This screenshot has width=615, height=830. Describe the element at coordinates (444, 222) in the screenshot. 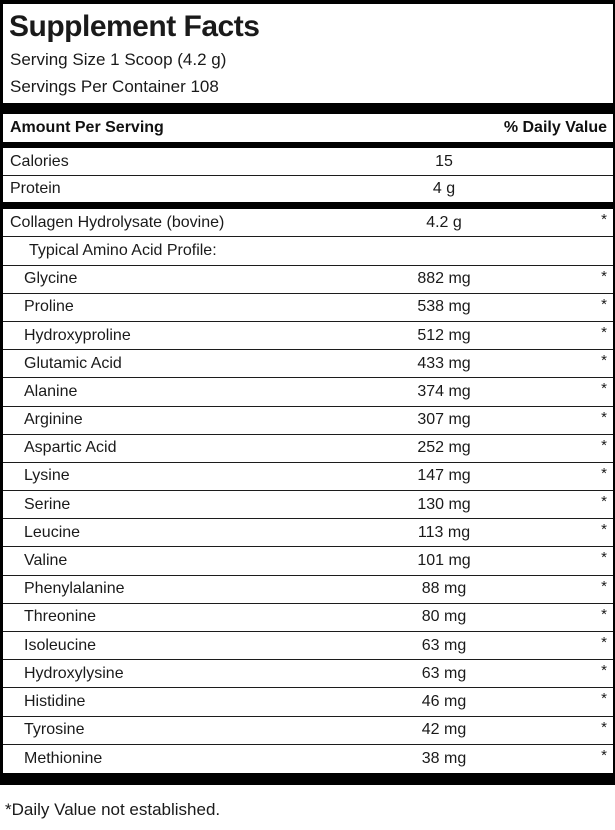

I see `nutrient-amount: 4.2 g` at that location.